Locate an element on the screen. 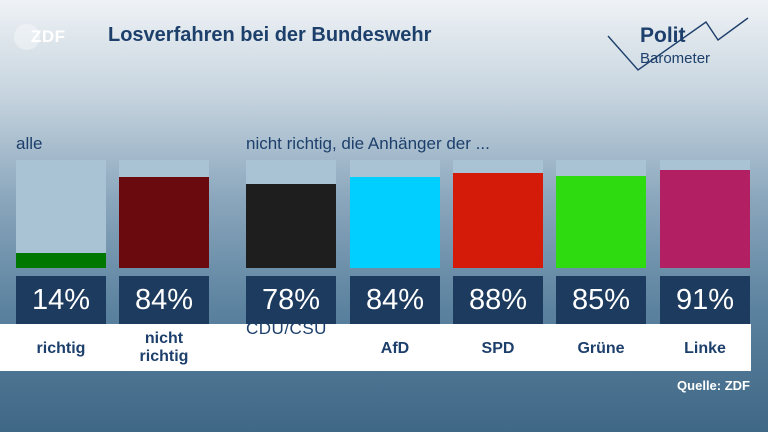 The height and width of the screenshot is (432, 768). bar-spd is located at coordinates (498, 220).